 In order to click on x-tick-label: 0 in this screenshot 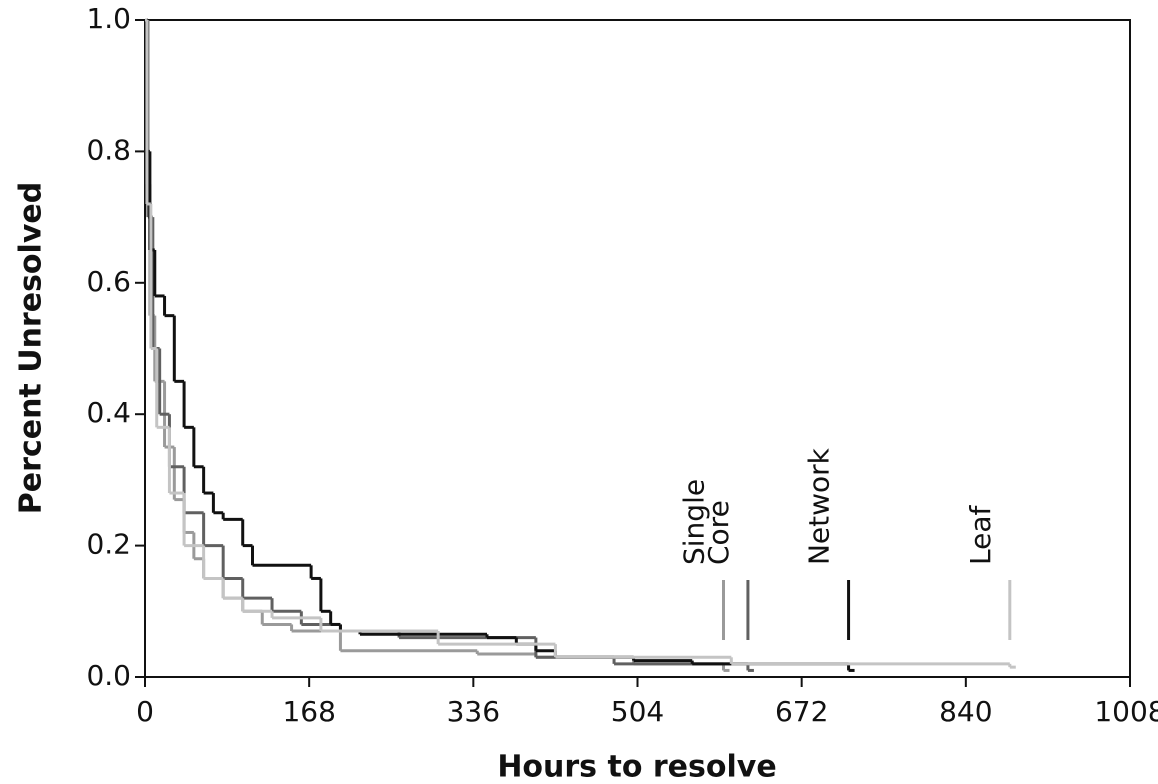, I will do `click(145, 711)`.